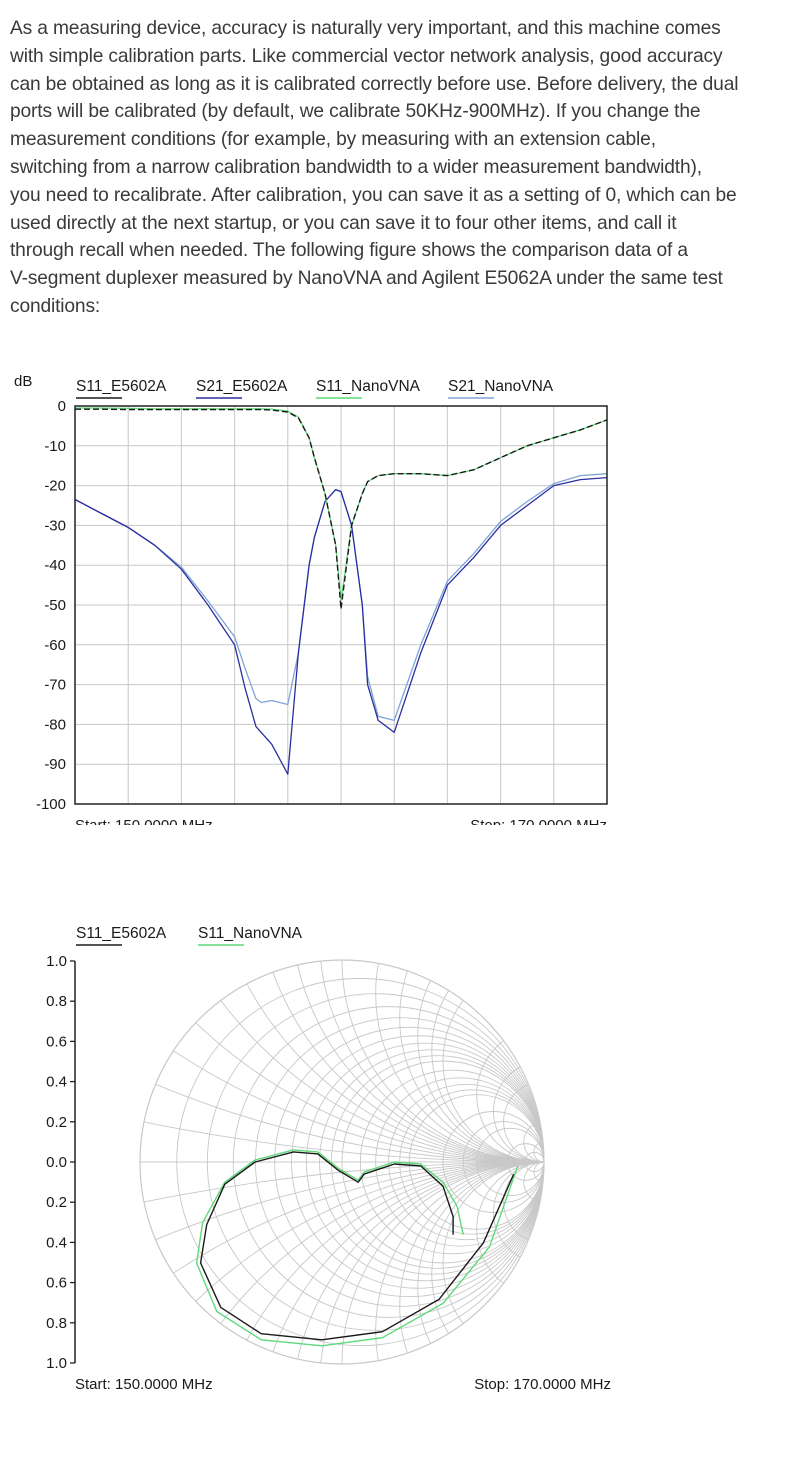 The width and height of the screenshot is (800, 1481). Describe the element at coordinates (51, 804) in the screenshot. I see `y-tick-label: -100` at that location.